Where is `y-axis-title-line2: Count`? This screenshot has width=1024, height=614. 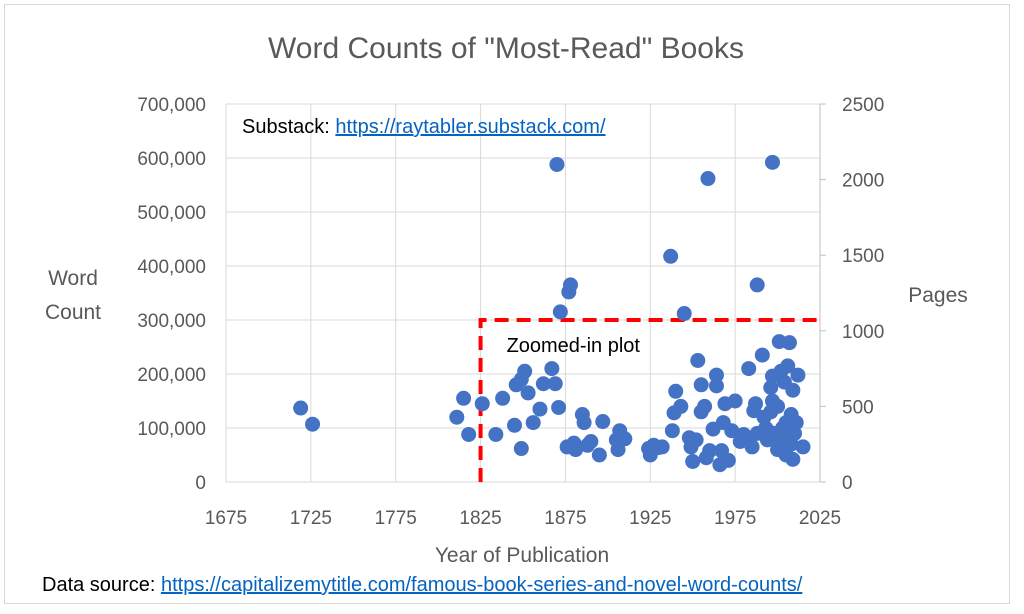
y-axis-title-line2: Count is located at coordinates (73, 312).